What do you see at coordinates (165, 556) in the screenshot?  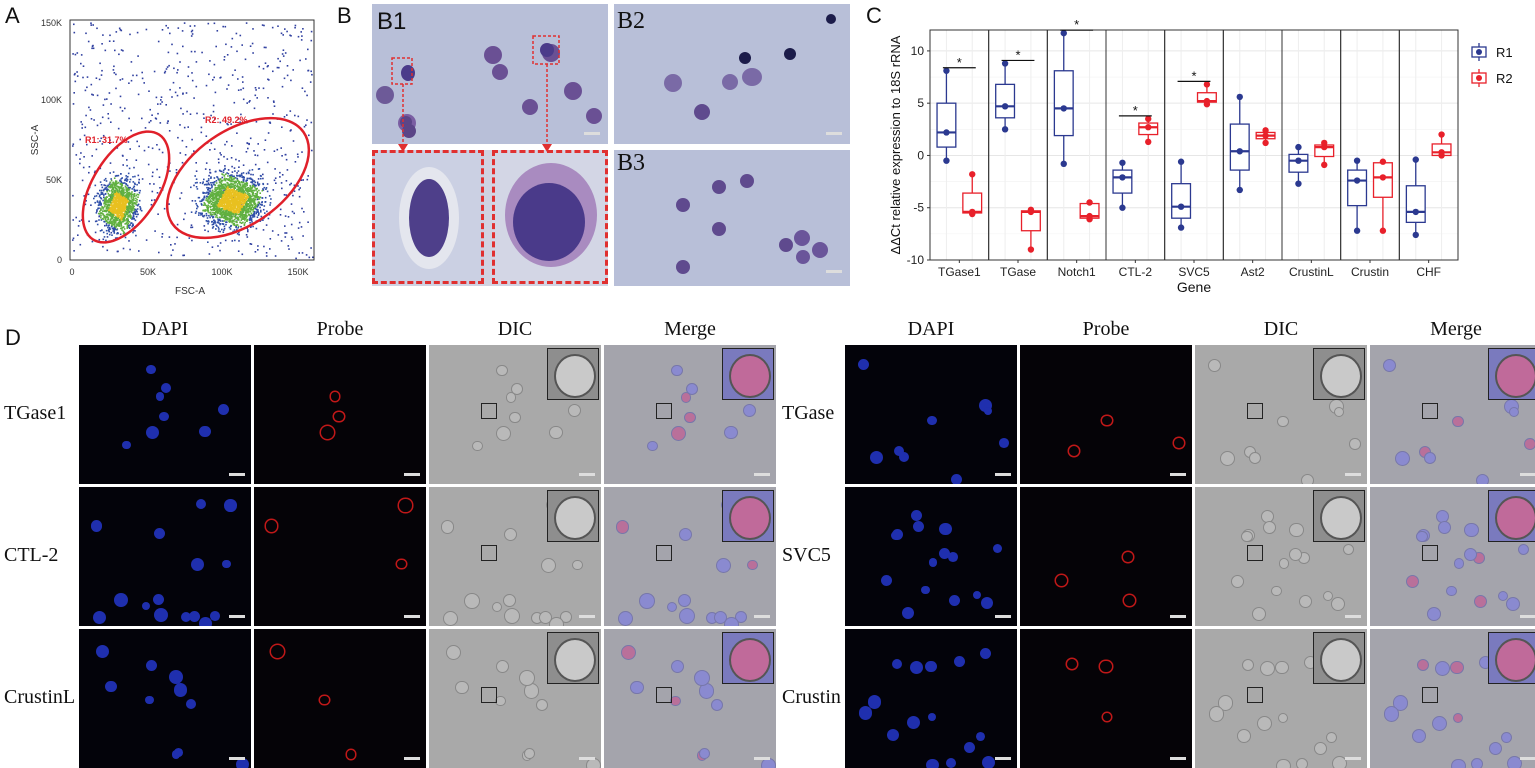 I see `micrograph-dapi` at bounding box center [165, 556].